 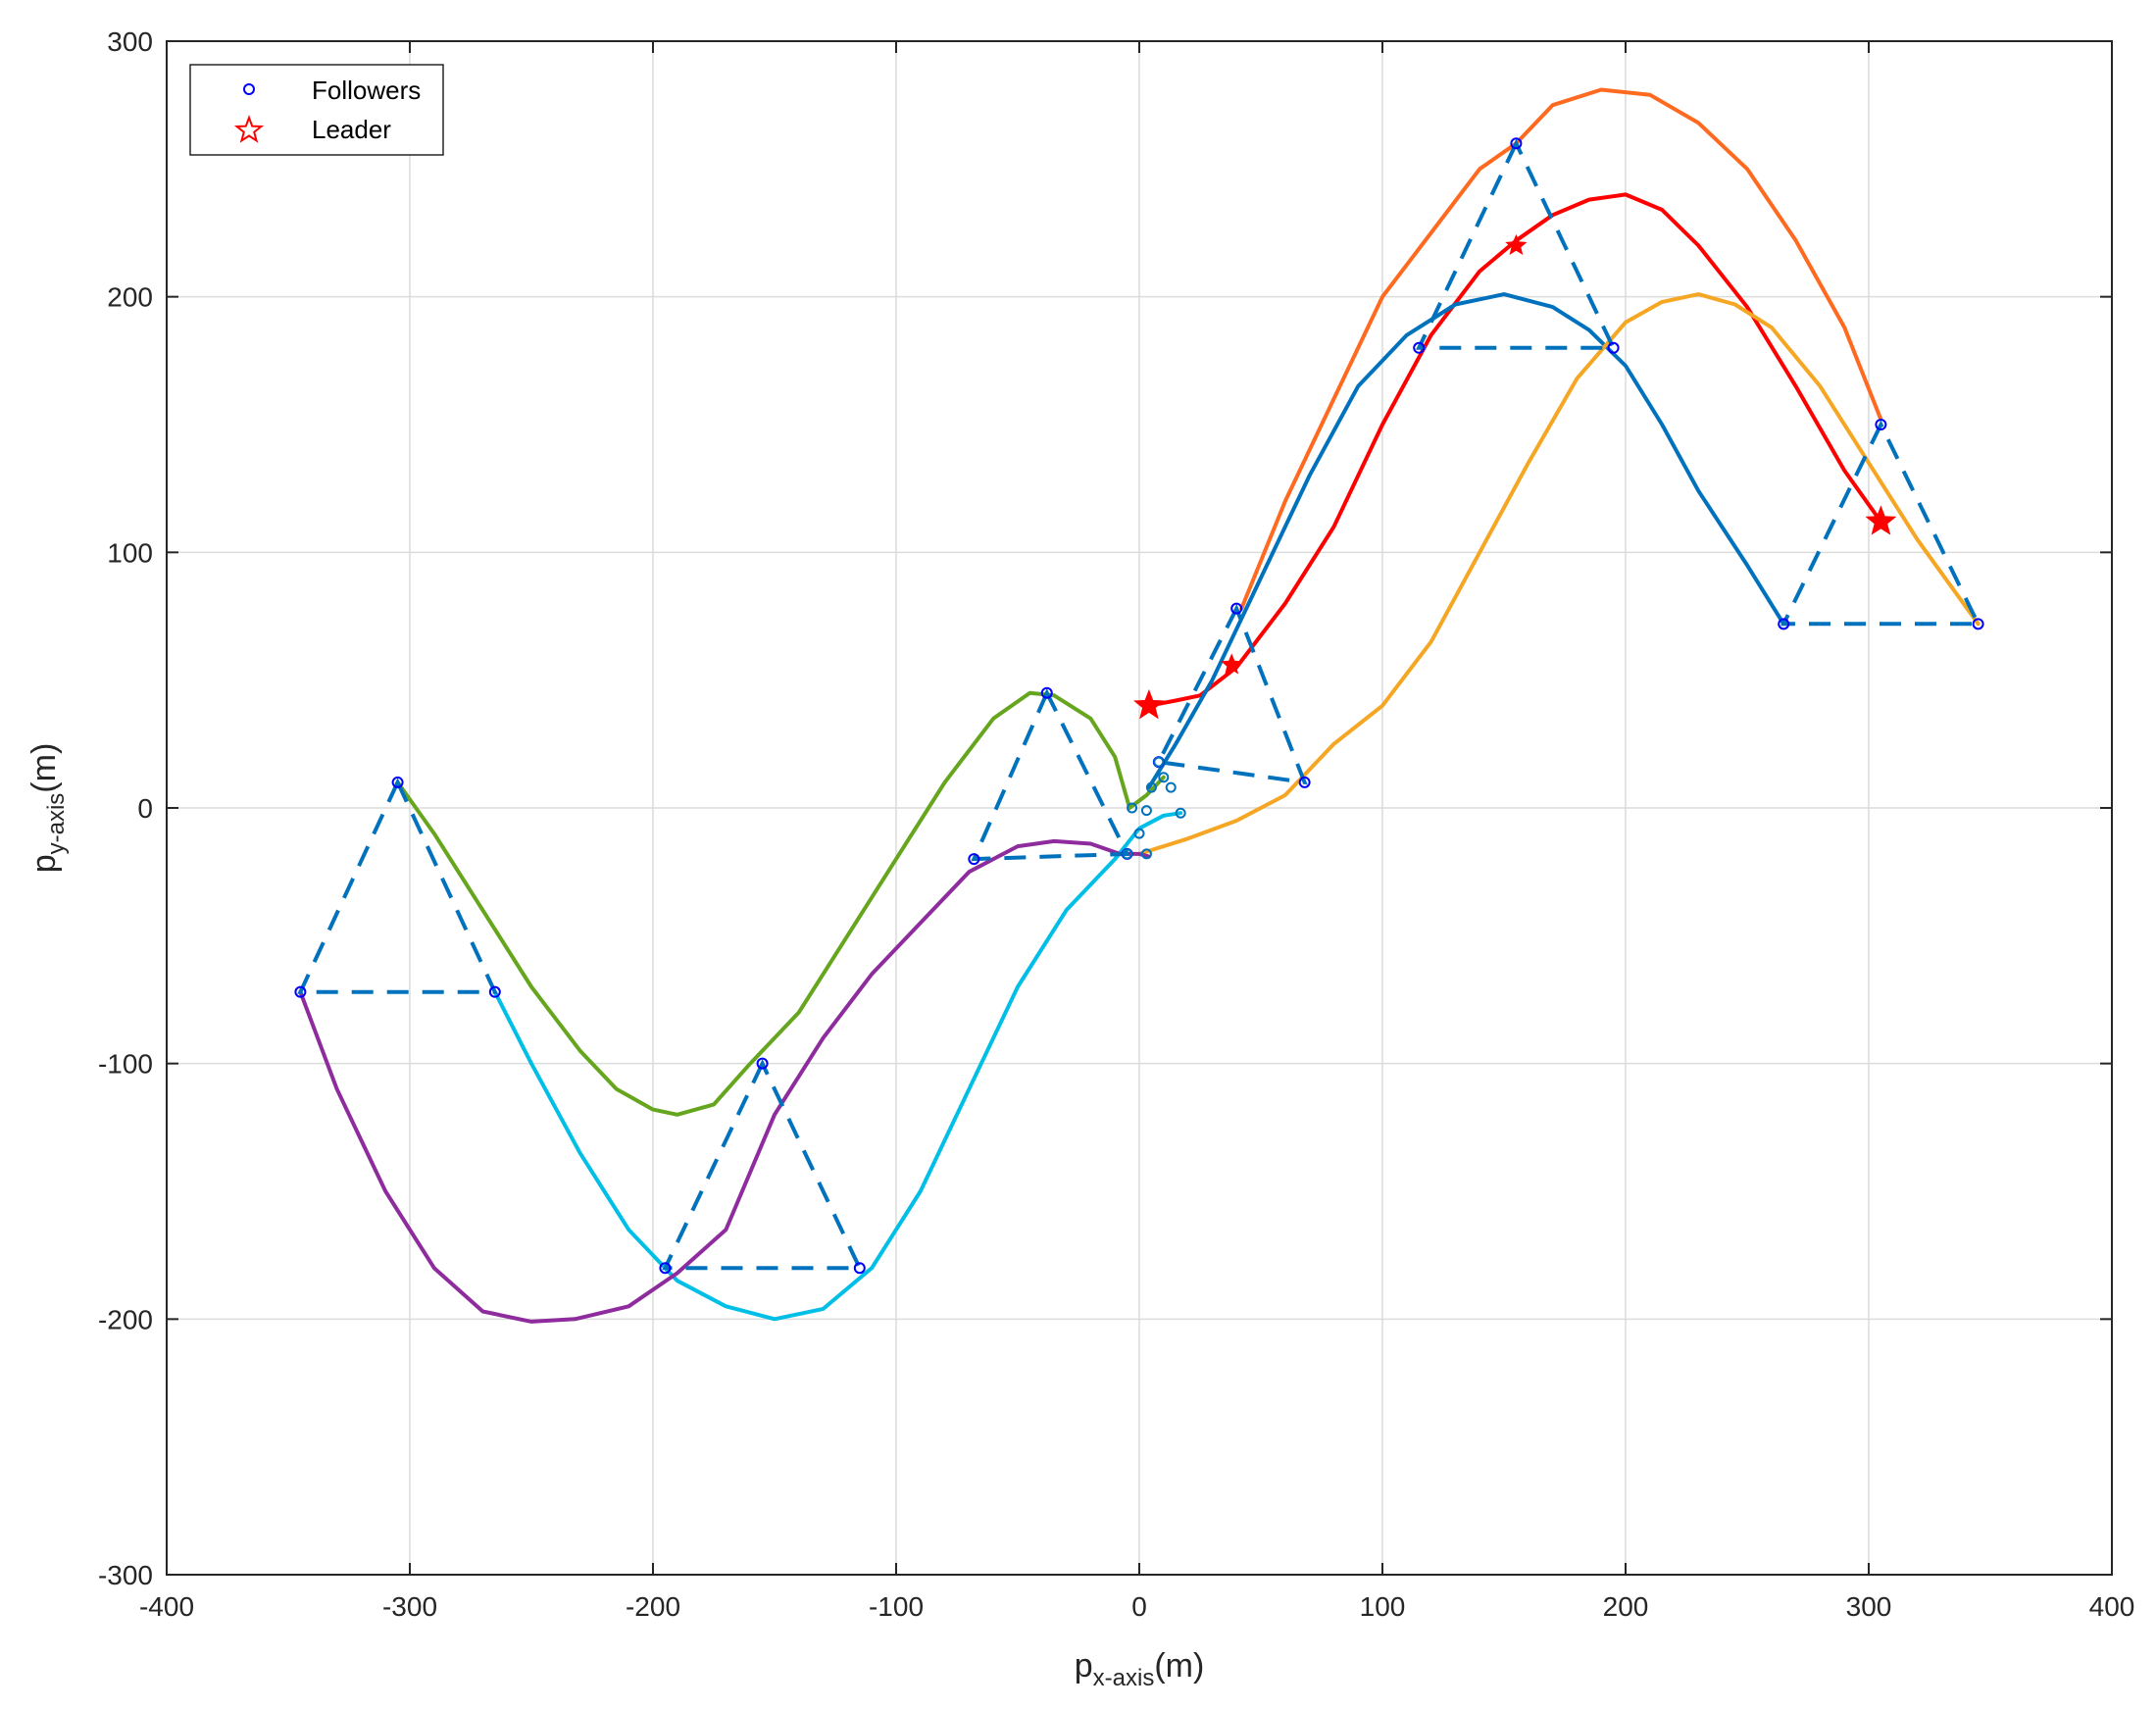 I want to click on y-axis-label: py-axis(m), so click(x=47, y=809).